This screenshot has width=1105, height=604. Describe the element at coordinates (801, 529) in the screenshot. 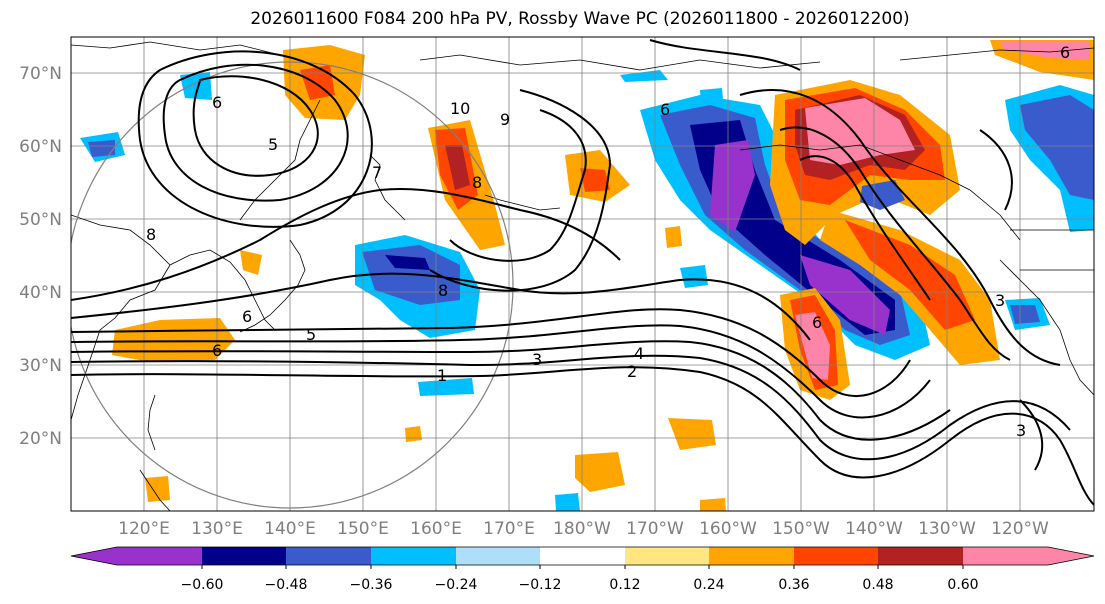

I see `lon-label: 150°W` at that location.